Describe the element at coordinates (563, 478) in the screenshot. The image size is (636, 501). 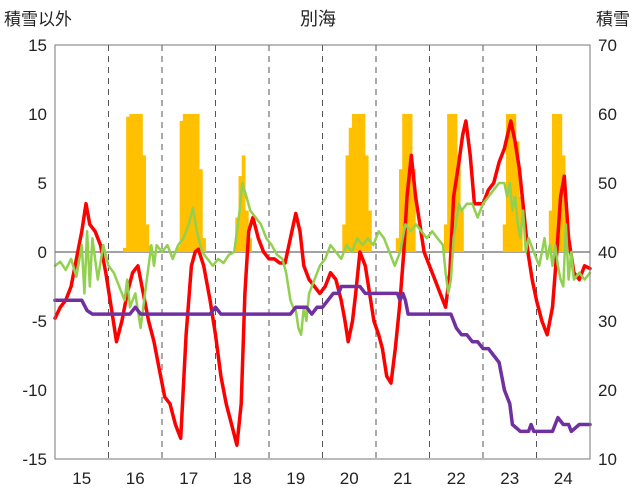
I see `x-tick: 24` at that location.